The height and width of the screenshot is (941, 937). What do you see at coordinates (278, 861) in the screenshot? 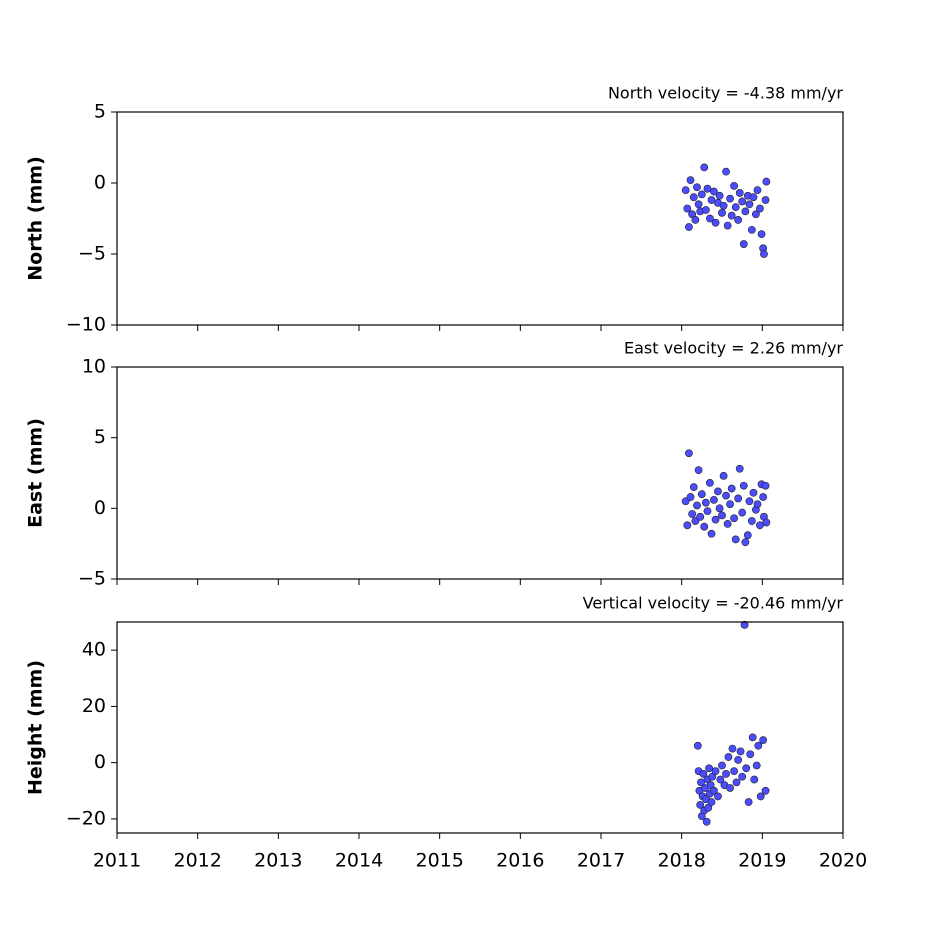
I see `x-tick-label: 2013` at bounding box center [278, 861].